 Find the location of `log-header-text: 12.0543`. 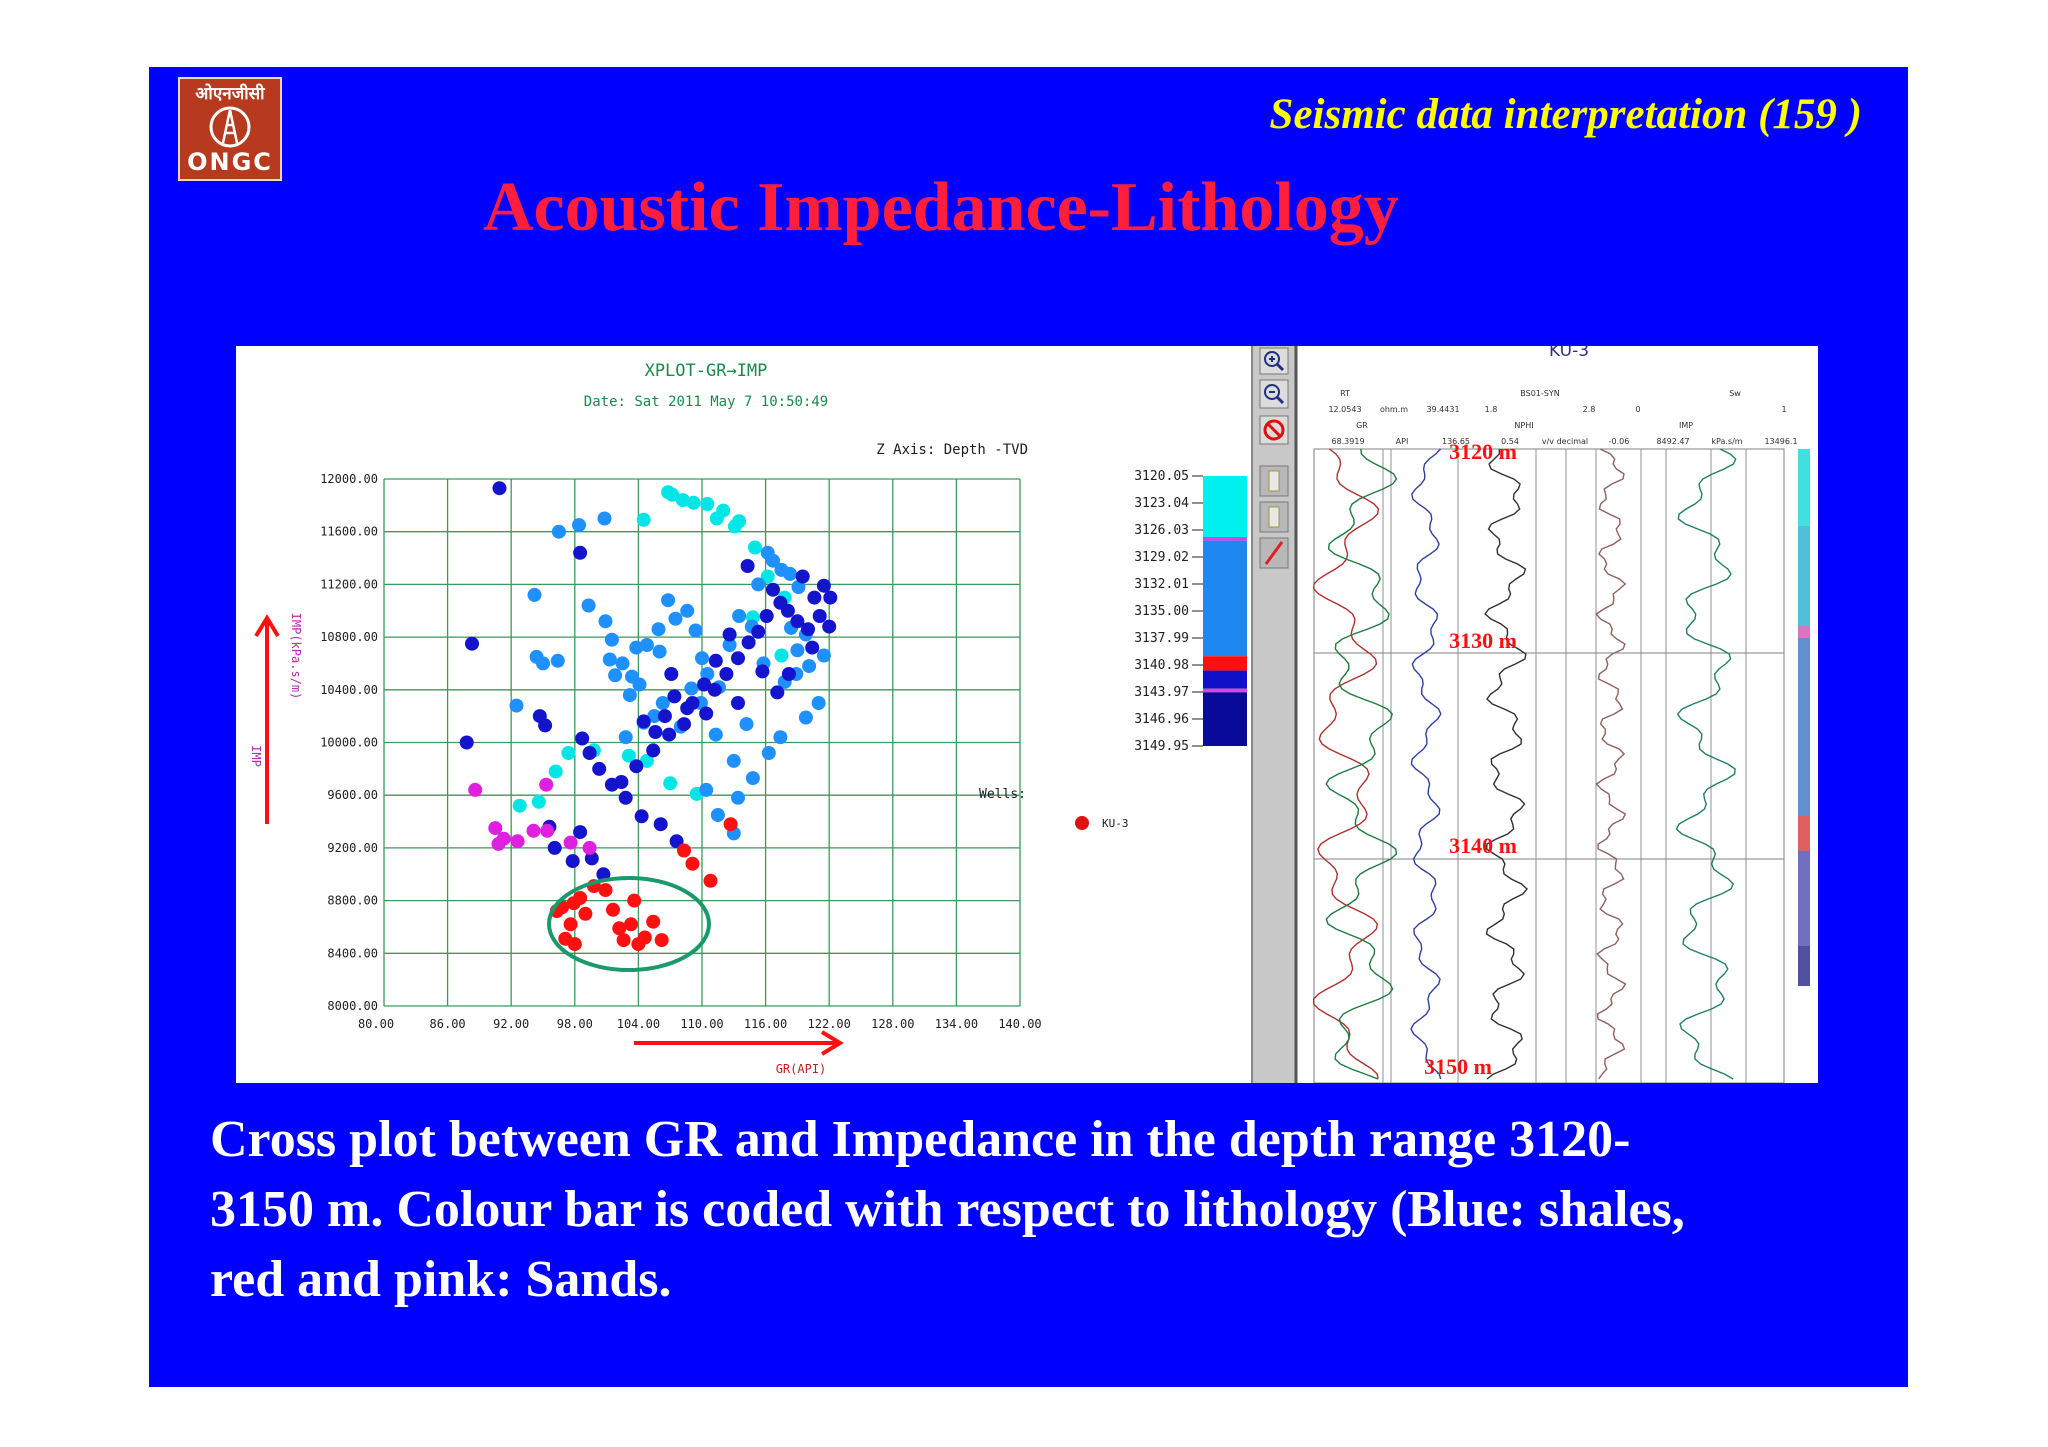

log-header-text: 12.0543 is located at coordinates (1344, 409).